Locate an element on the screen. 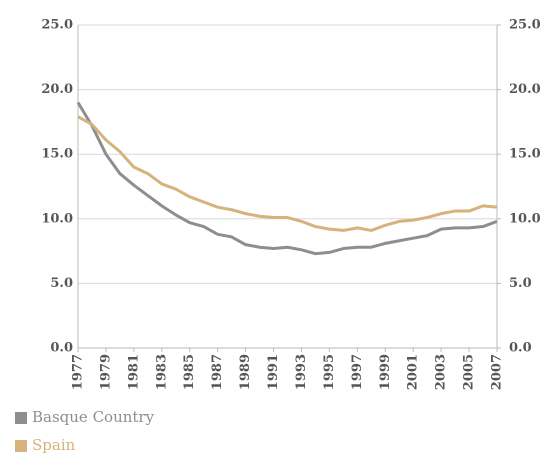  x-tick-label: 1981 is located at coordinates (133, 372).